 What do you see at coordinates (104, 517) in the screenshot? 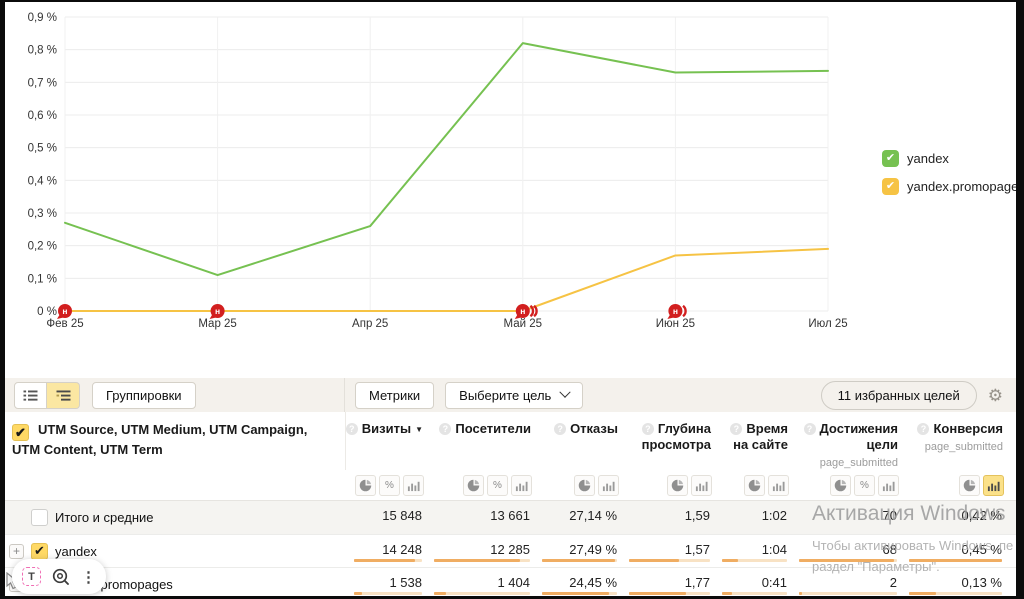
I see `row-label: Итого и средние` at bounding box center [104, 517].